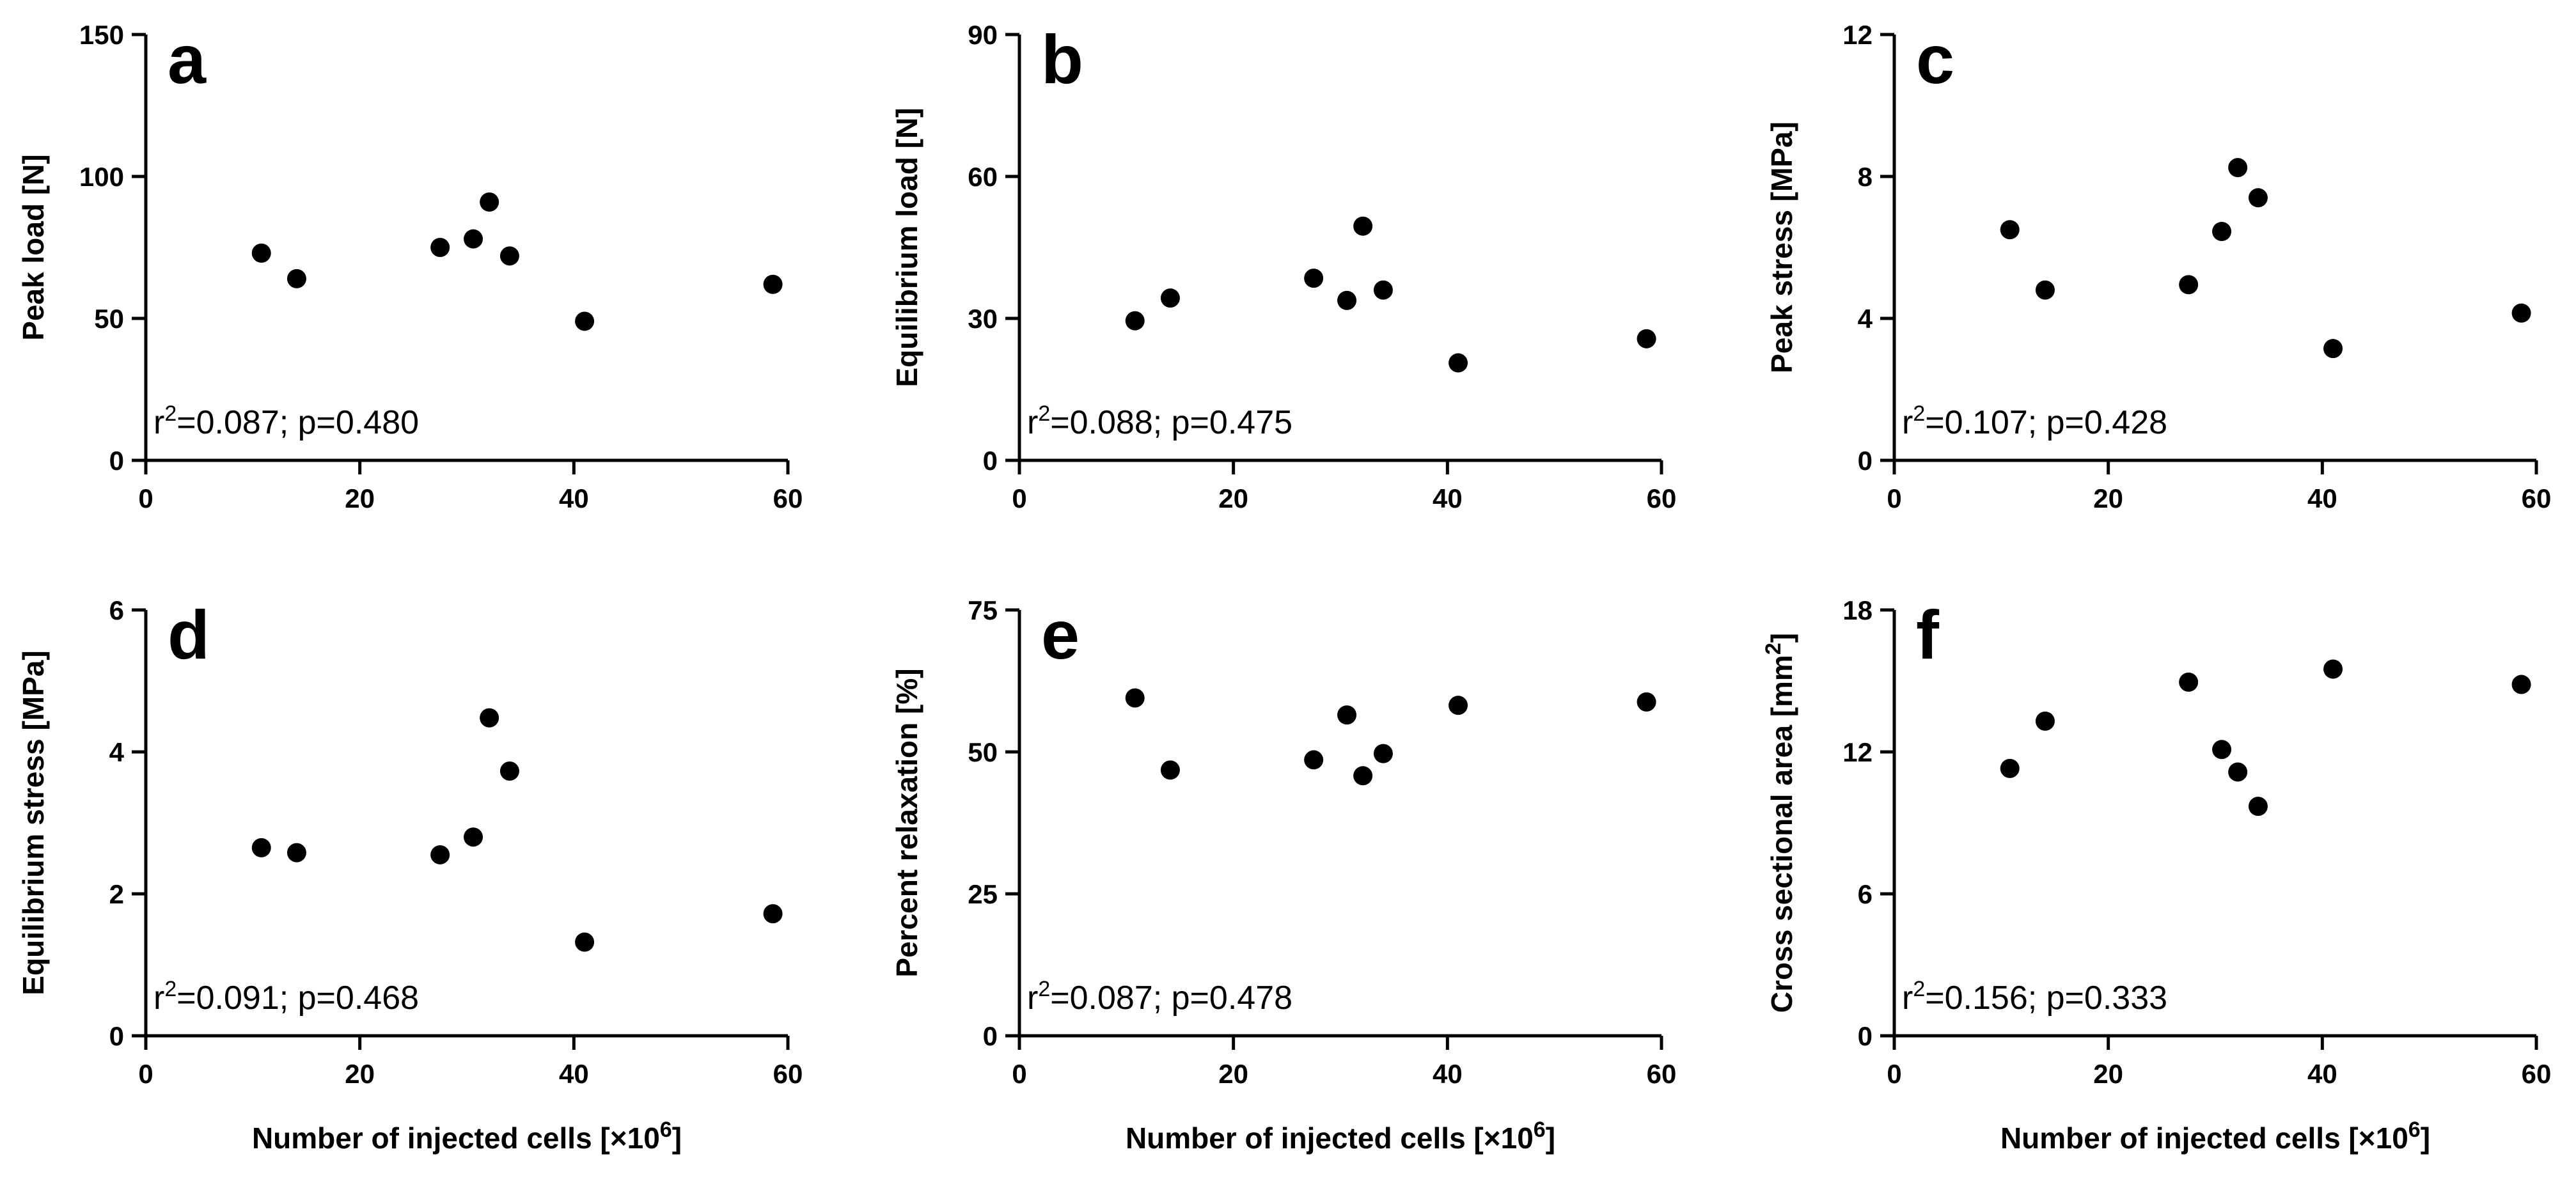 The width and height of the screenshot is (2576, 1179). Describe the element at coordinates (1865, 177) in the screenshot. I see `y-tick-label: 8` at that location.